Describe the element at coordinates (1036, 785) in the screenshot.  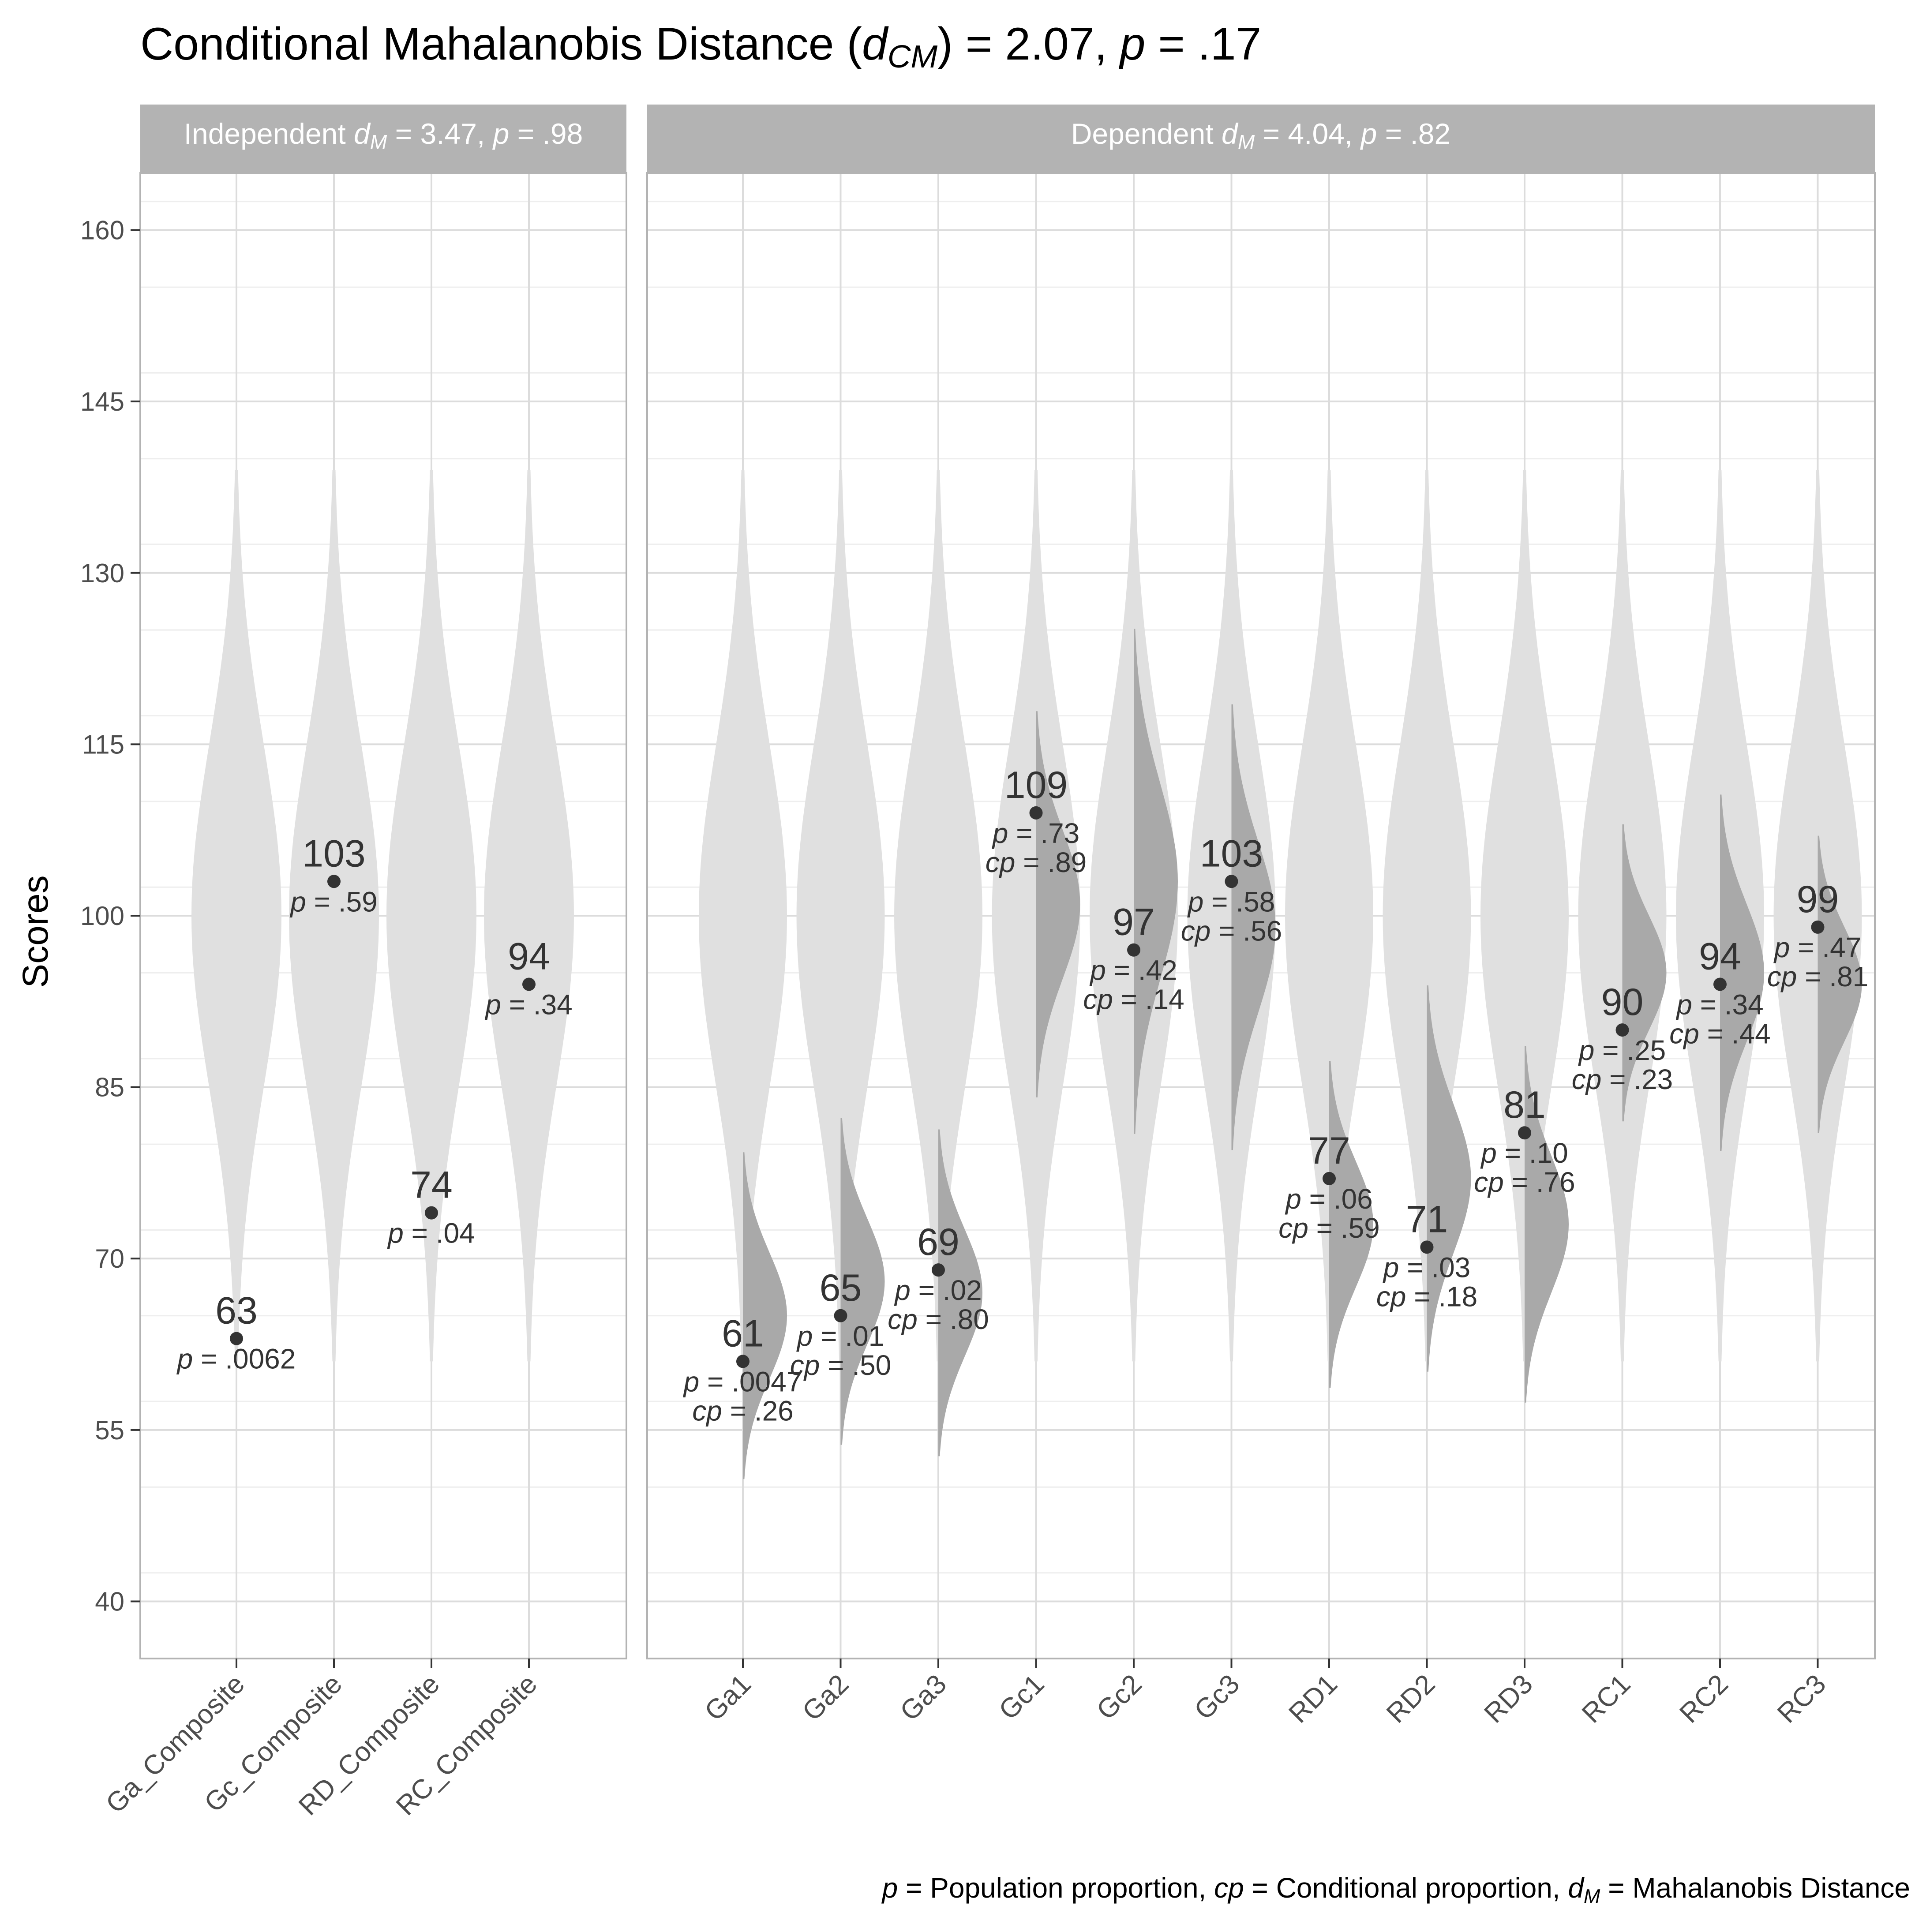
I see `score-label: 109` at that location.